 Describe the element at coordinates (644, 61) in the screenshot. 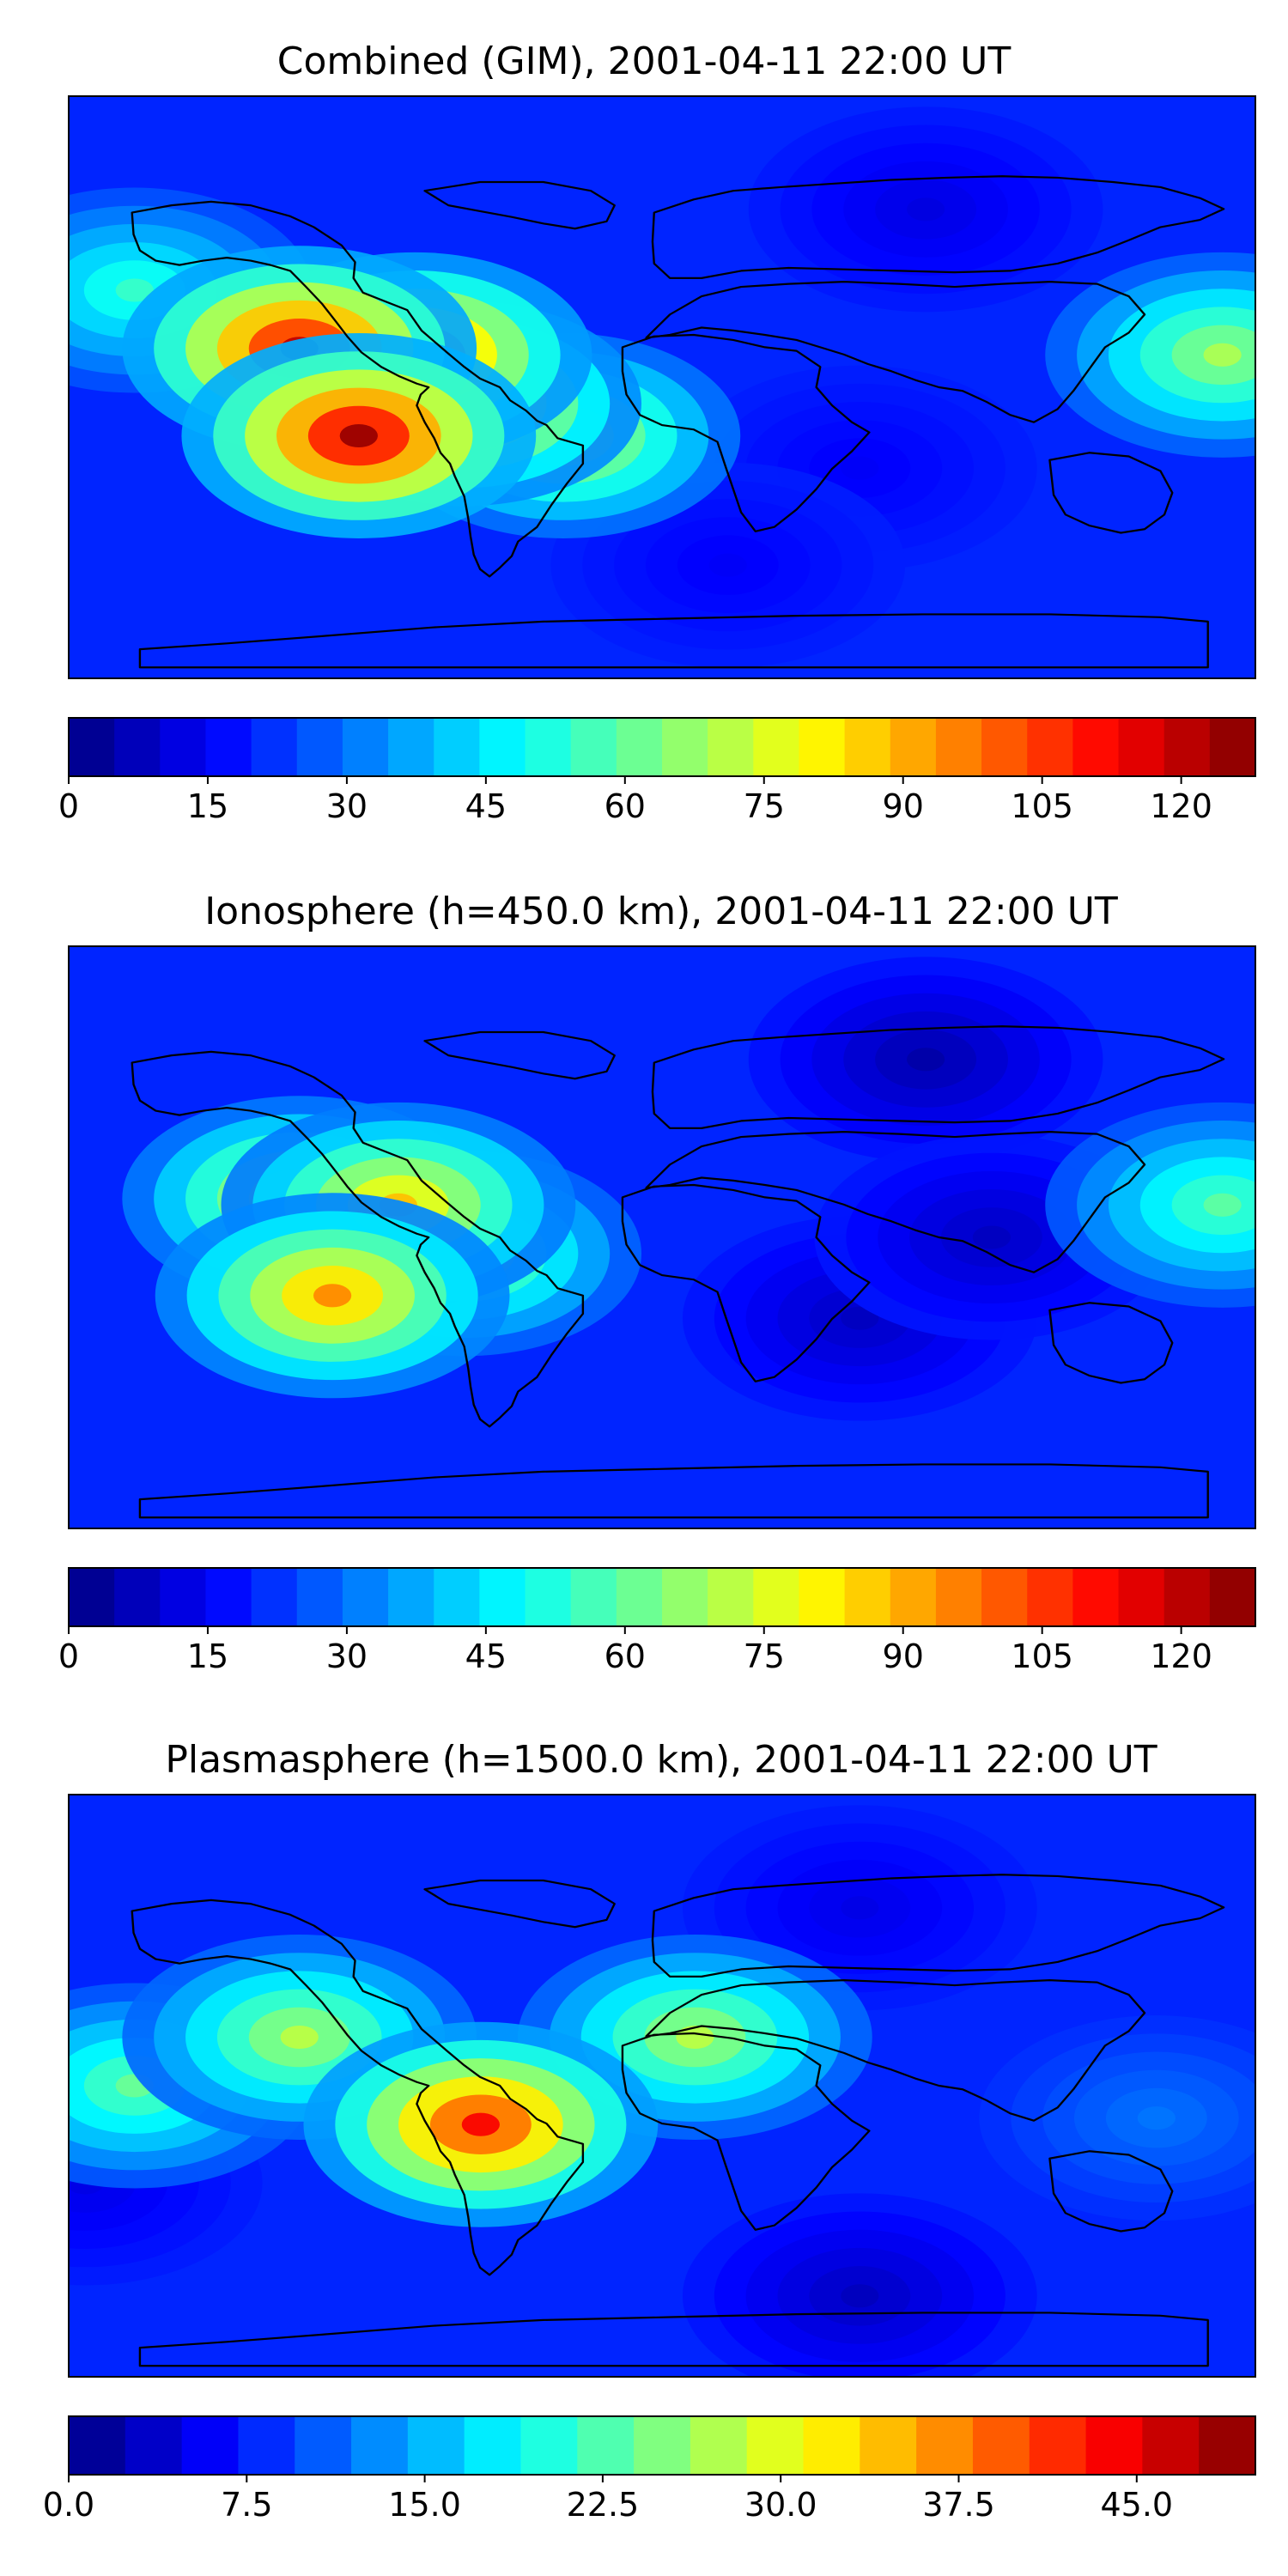

I see `chart-title: Combined (GIM), 2001-04-11 22:00 UT` at that location.